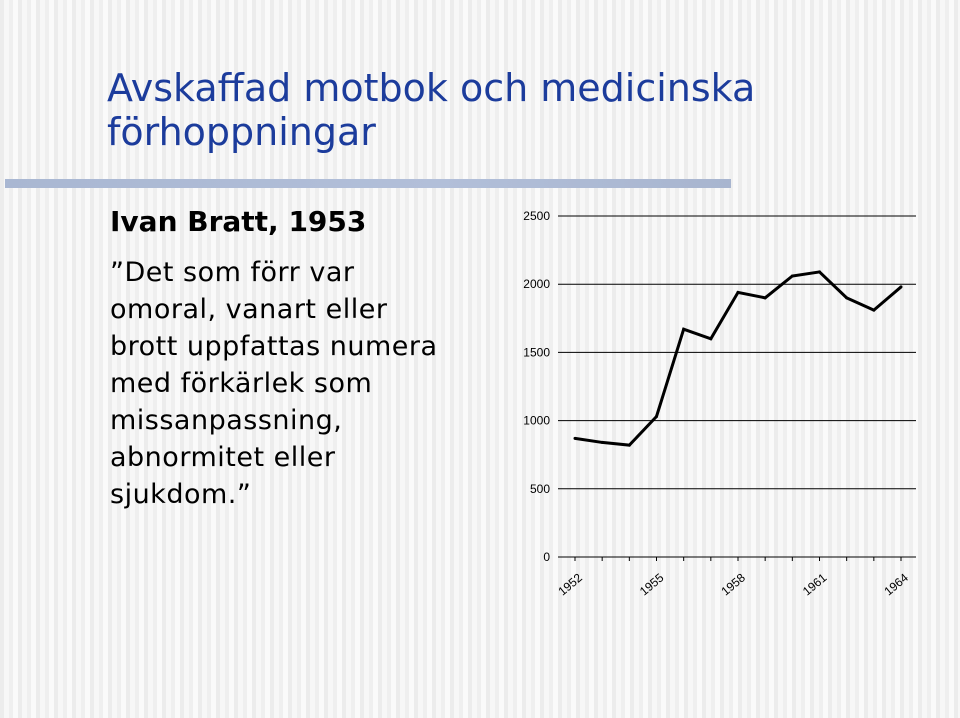 The height and width of the screenshot is (718, 960). Describe the element at coordinates (181, 494) in the screenshot. I see `quote-line: sjukdom.”` at that location.